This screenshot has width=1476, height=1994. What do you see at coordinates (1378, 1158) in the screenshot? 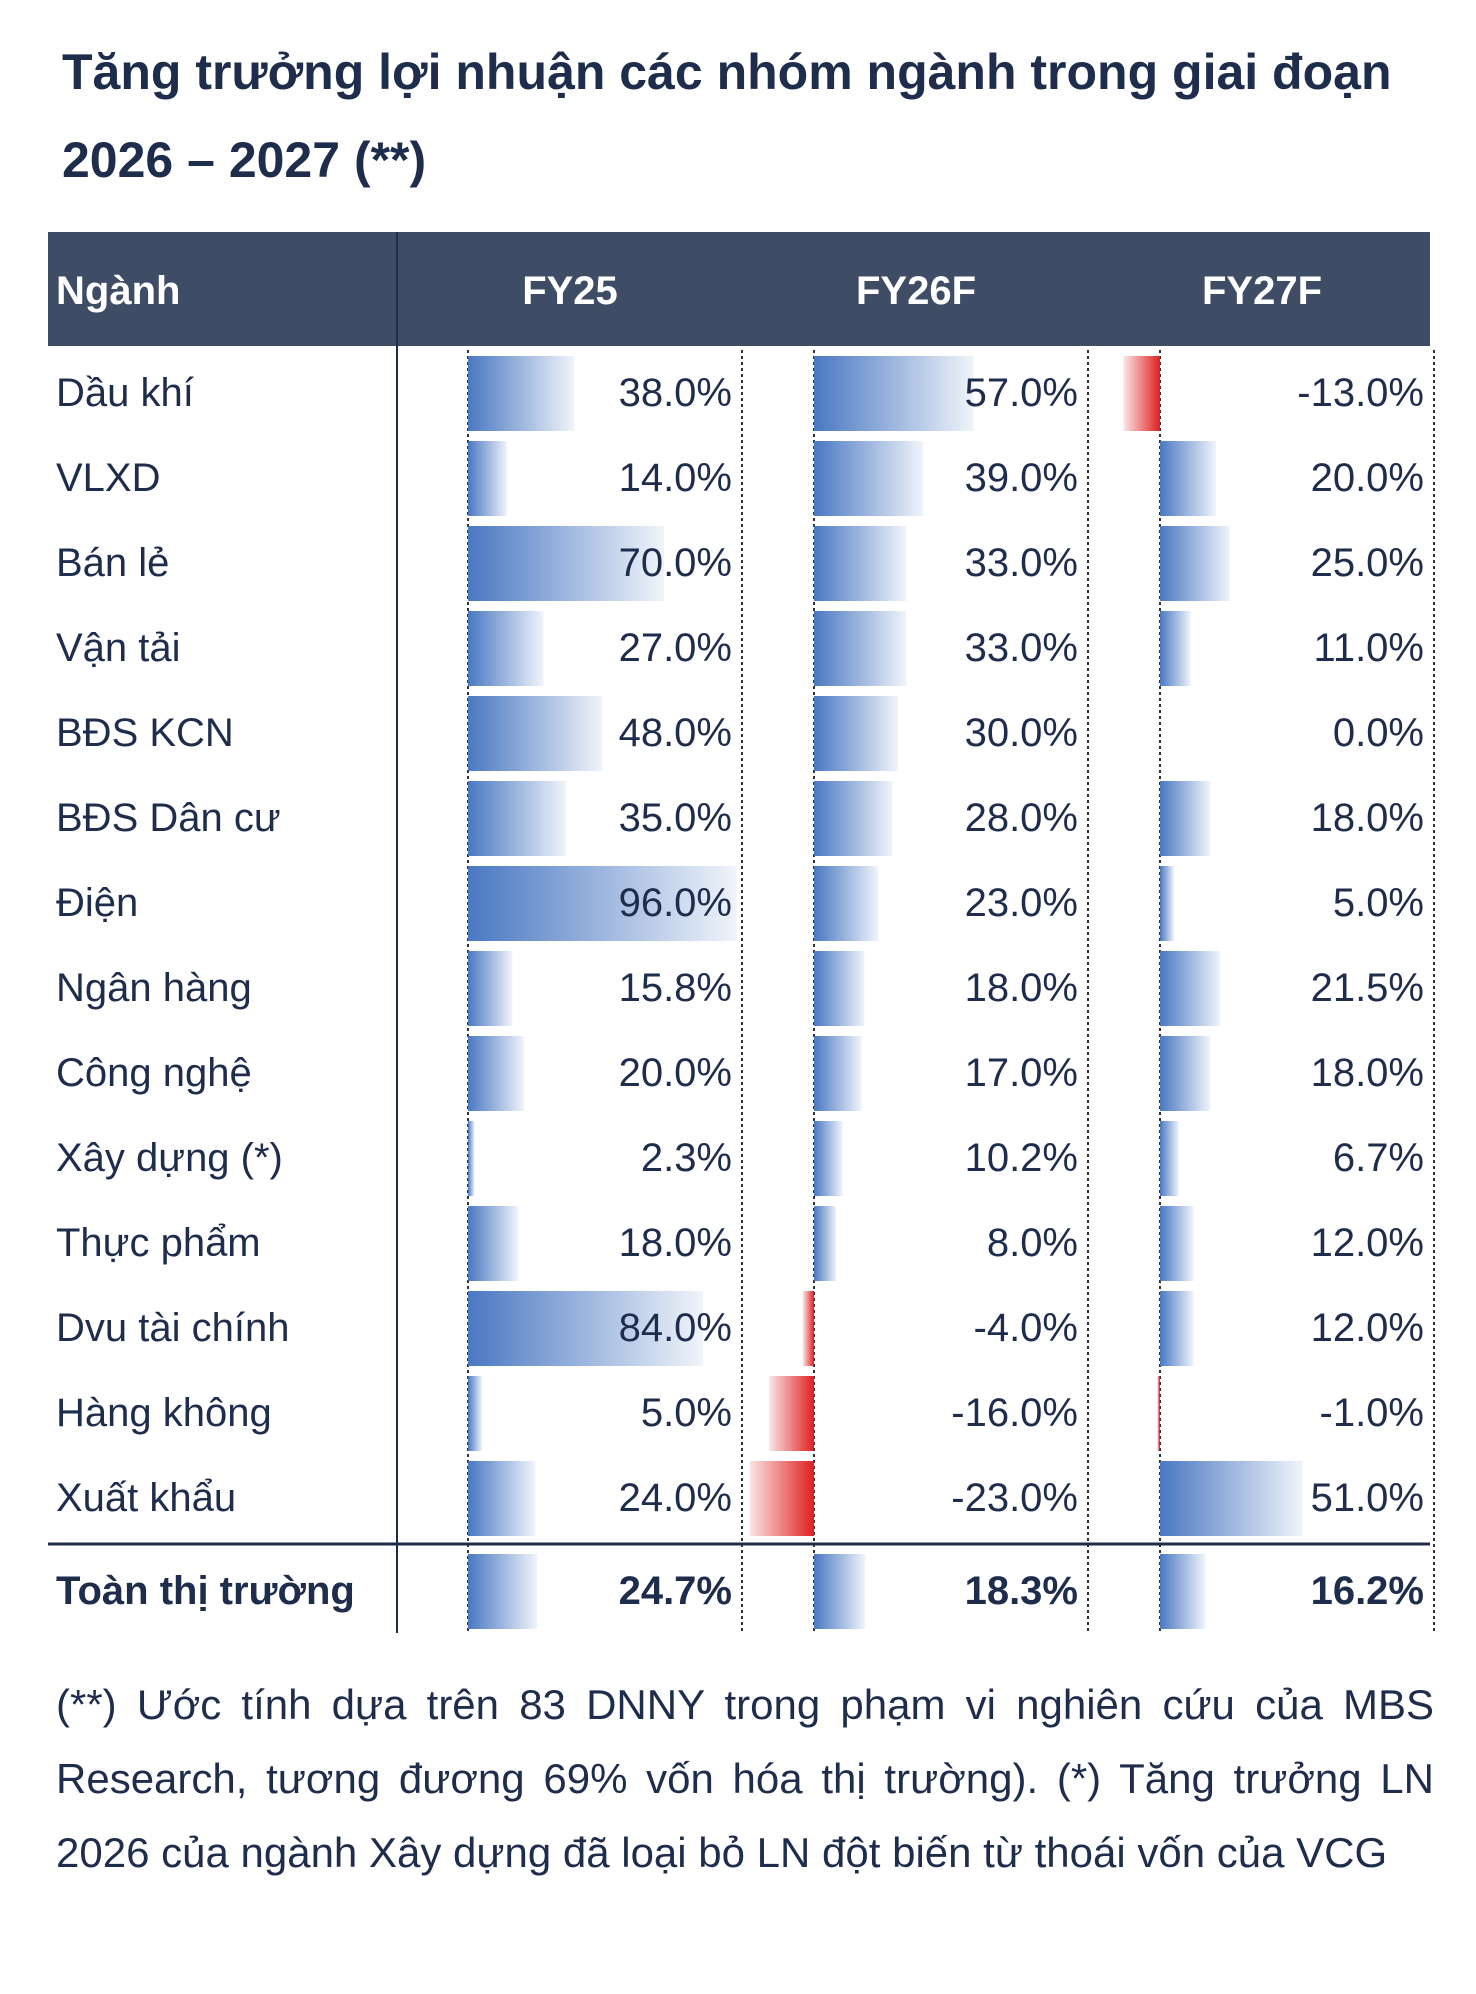
I see `value-label: 6.7%` at bounding box center [1378, 1158].